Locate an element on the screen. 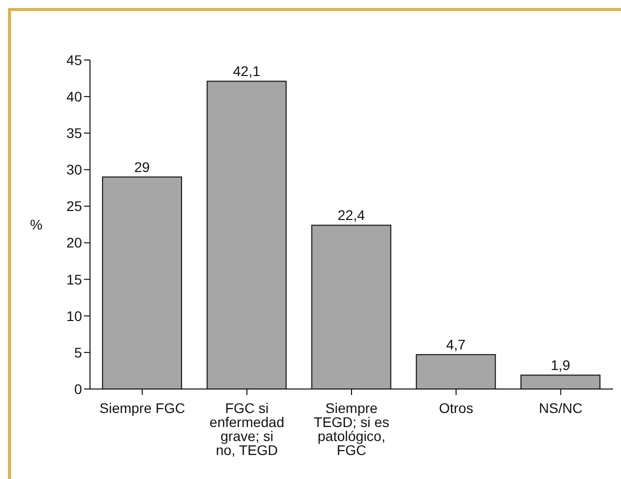  data-label: 1,9 is located at coordinates (560, 365).